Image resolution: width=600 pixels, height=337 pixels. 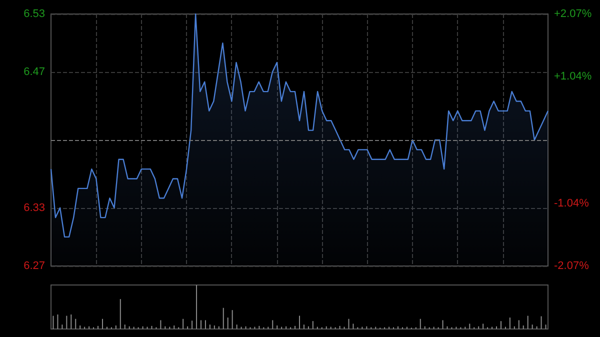 What do you see at coordinates (572, 203) in the screenshot?
I see `y2-tick-label: -1.04%` at bounding box center [572, 203].